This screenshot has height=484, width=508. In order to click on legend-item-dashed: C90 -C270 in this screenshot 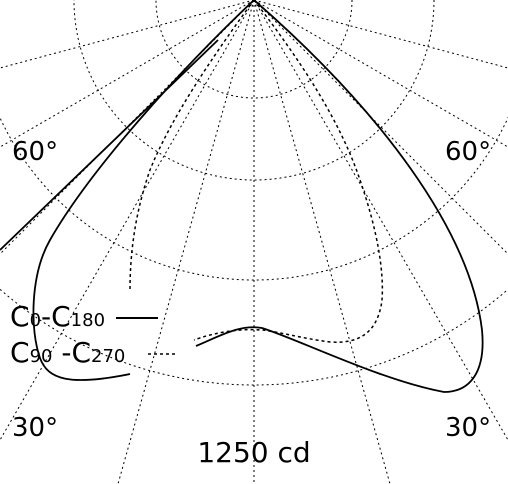, I will do `click(94, 352)`.